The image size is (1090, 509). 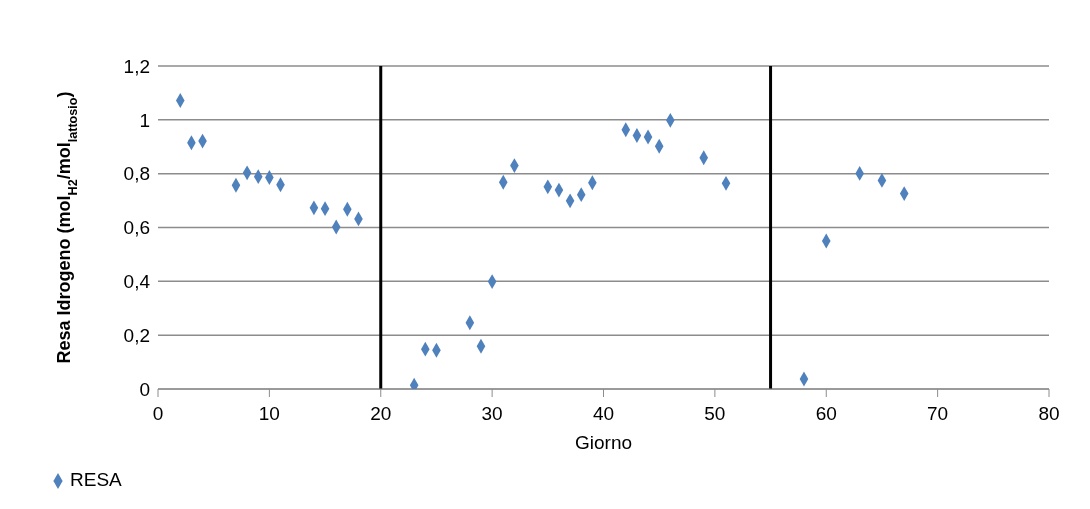 I want to click on x-tick-label: 30, so click(x=492, y=414).